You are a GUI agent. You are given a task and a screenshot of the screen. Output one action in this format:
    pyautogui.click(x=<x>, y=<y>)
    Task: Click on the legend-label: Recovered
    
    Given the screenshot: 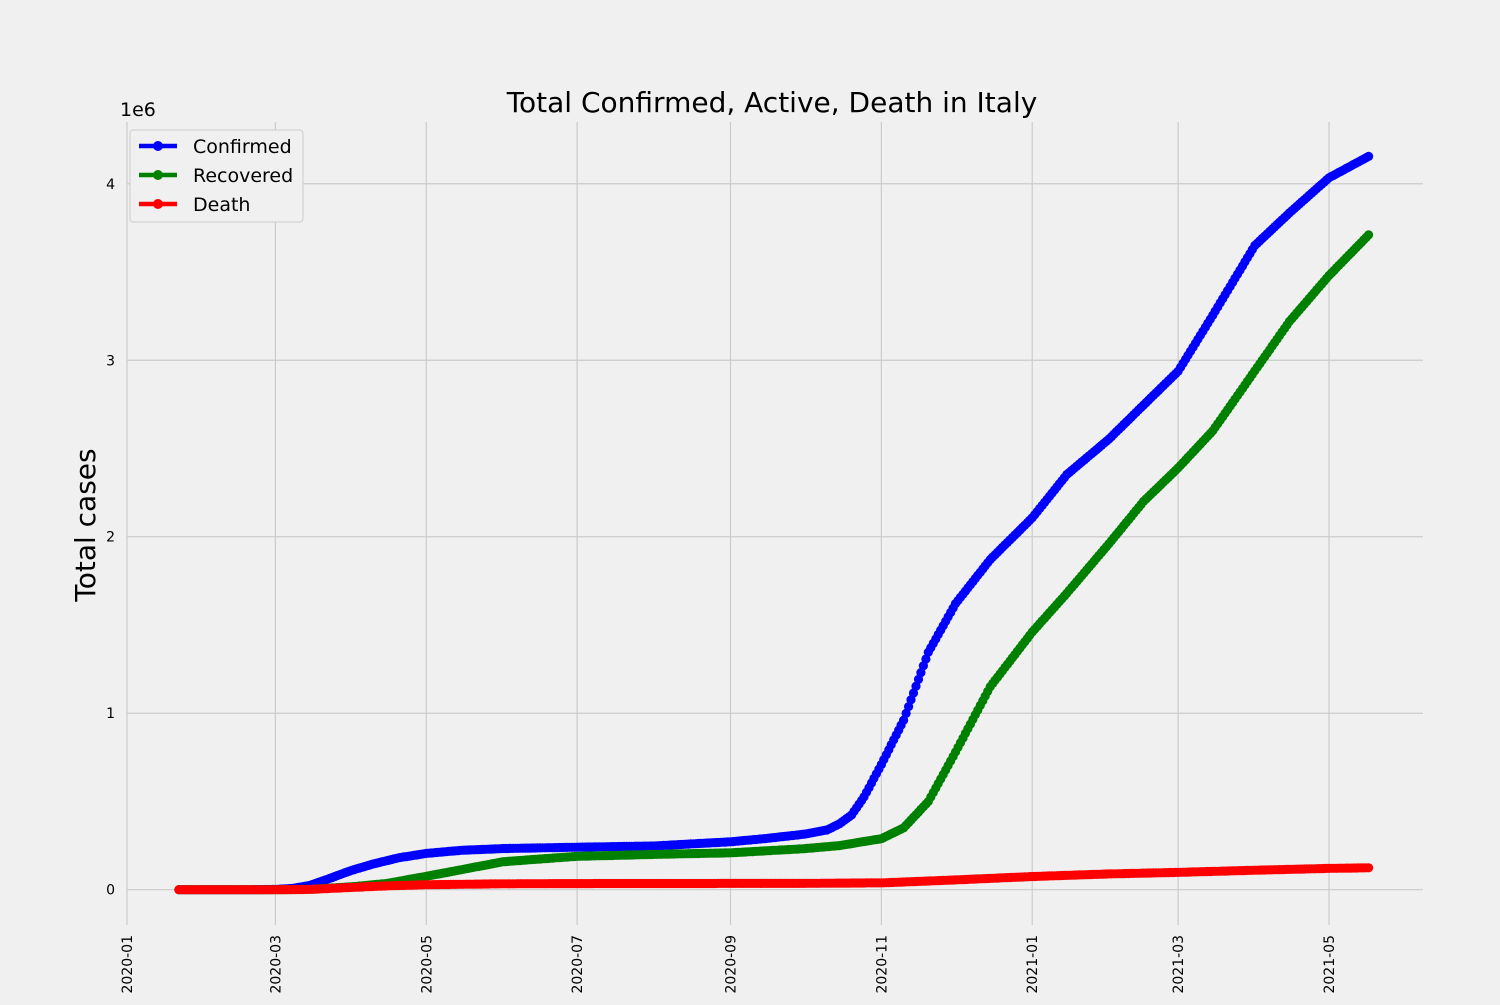 What is the action you would take?
    pyautogui.click(x=243, y=176)
    